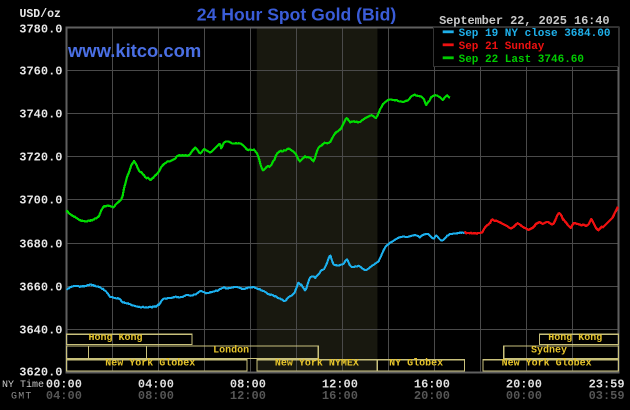 This screenshot has height=410, width=630. What do you see at coordinates (231, 351) in the screenshot?
I see `svg-text: London` at bounding box center [231, 351].